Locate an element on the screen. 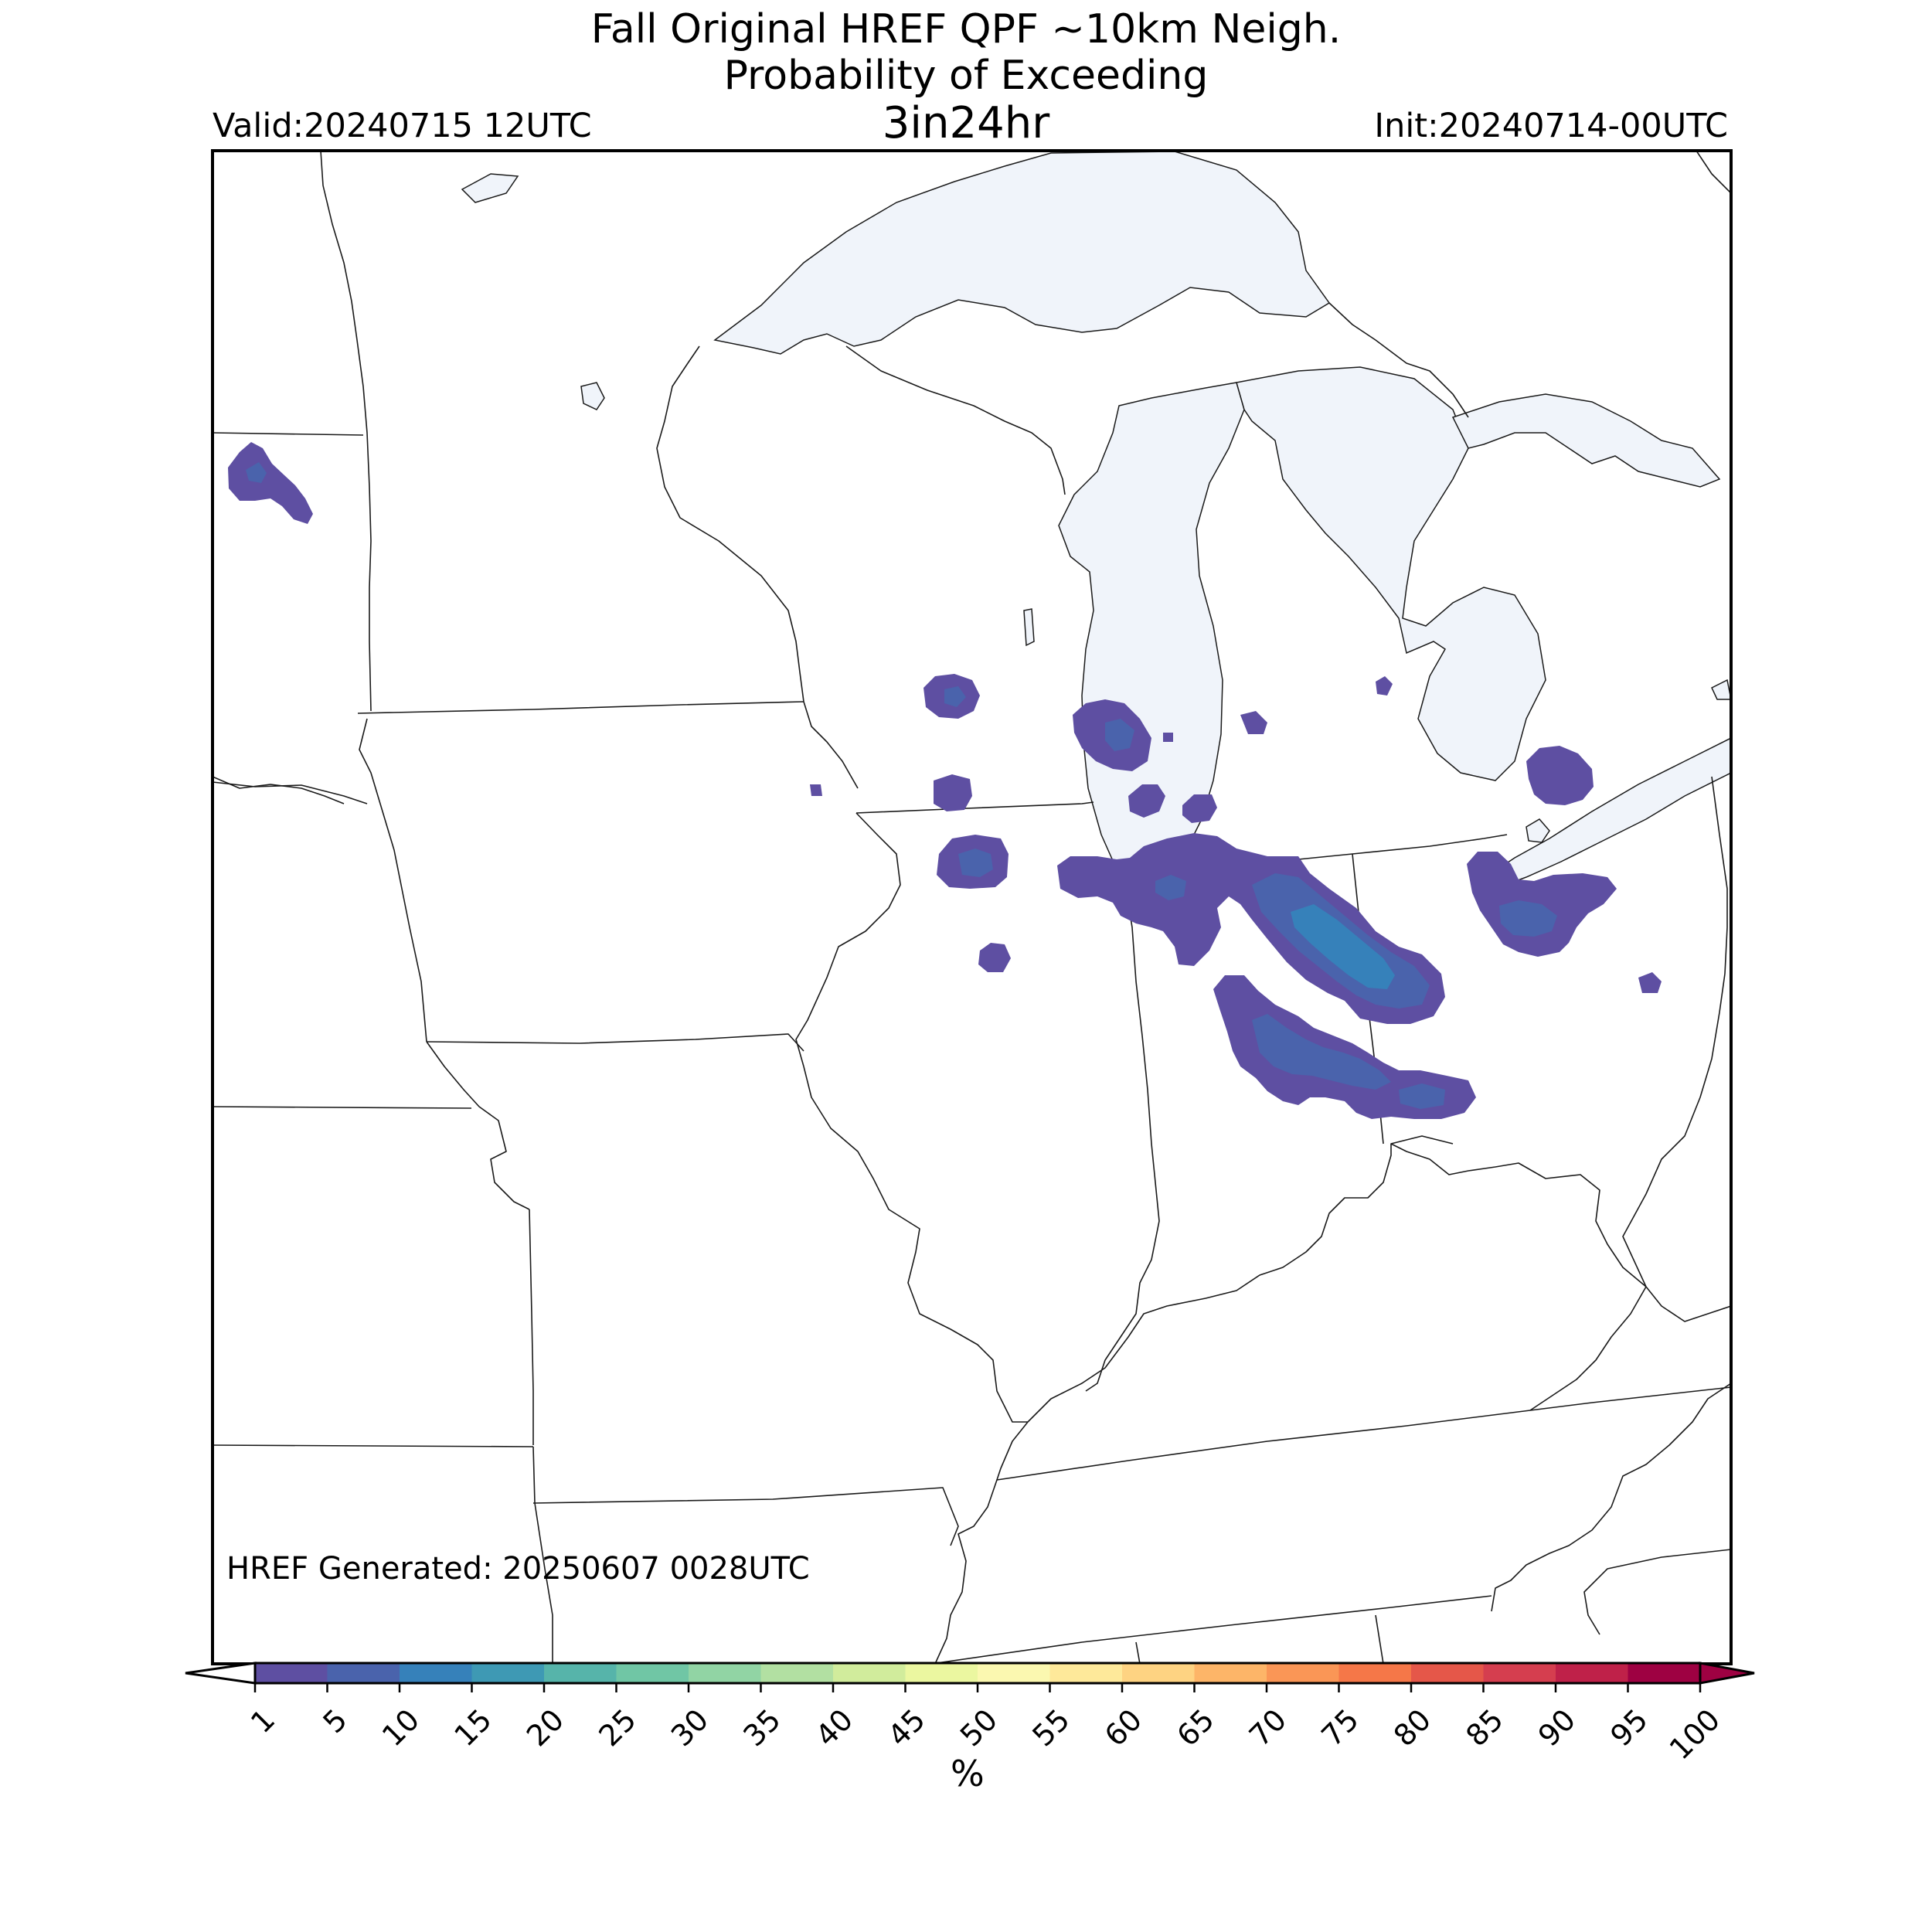  colorbar-tick-label: 75 is located at coordinates (1340, 1728).